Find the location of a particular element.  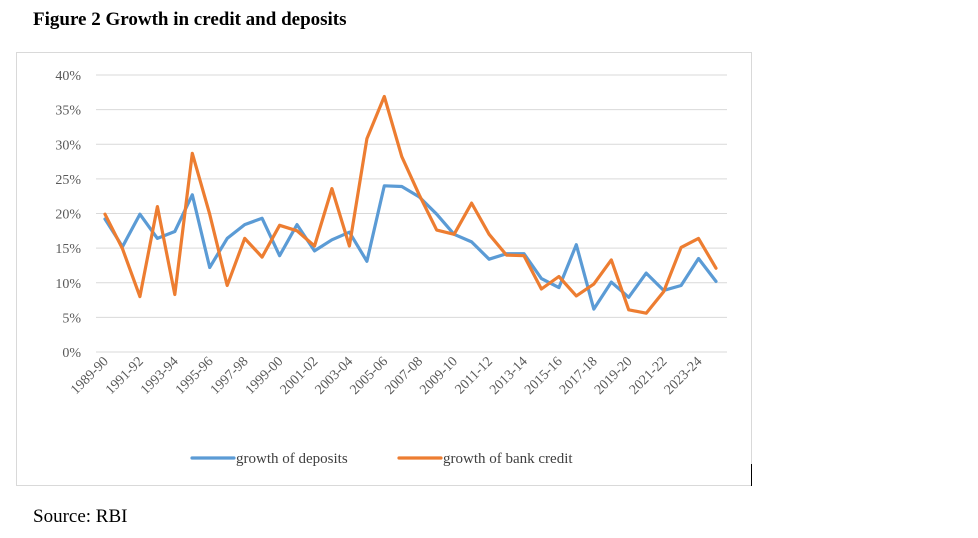

legend-label: growth of bank credit is located at coordinates (508, 459).